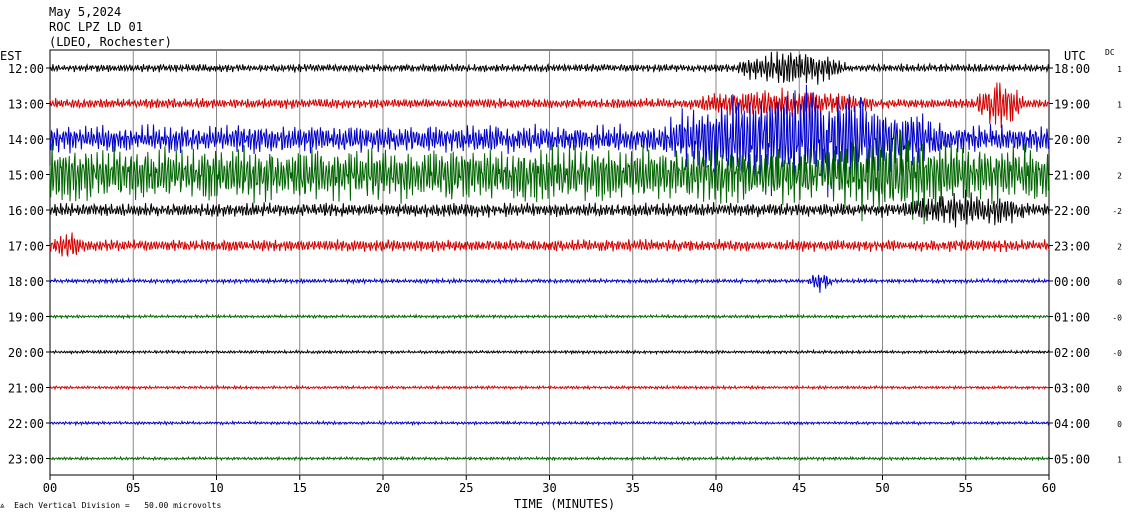 The image size is (1130, 519). Describe the element at coordinates (26, 211) in the screenshot. I see `est-time-label: 16:00` at that location.